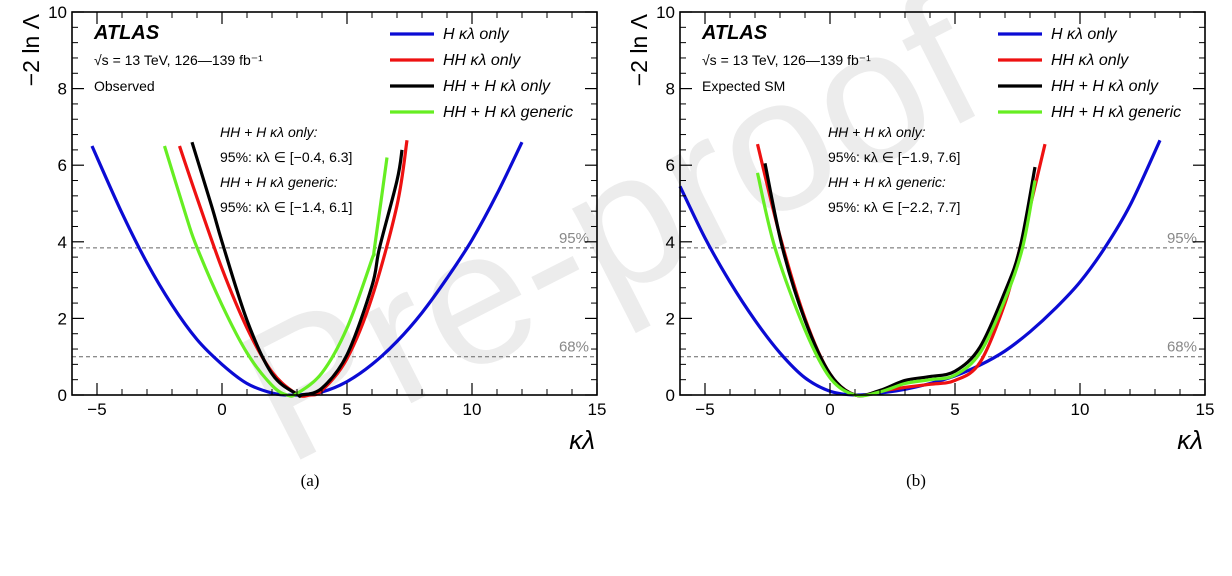 Image resolution: width=1232 pixels, height=576 pixels. What do you see at coordinates (310, 480) in the screenshot?
I see `panel-caption: (a)` at bounding box center [310, 480].